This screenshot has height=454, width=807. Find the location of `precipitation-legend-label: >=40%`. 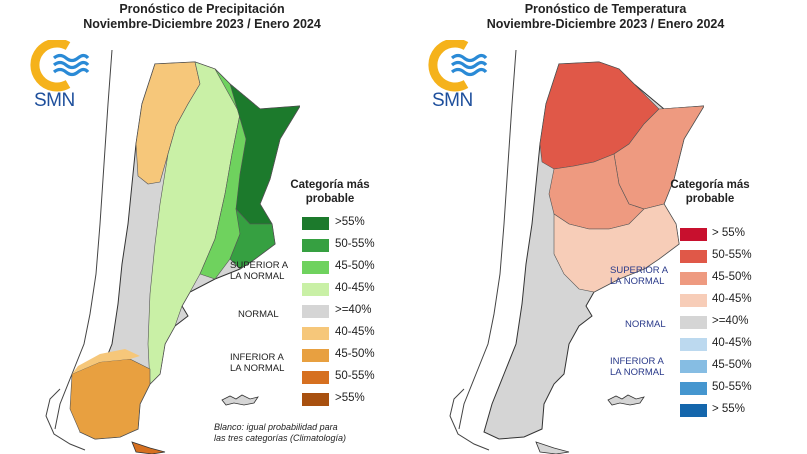

precipitation-legend-label: >=40% is located at coordinates (353, 310).